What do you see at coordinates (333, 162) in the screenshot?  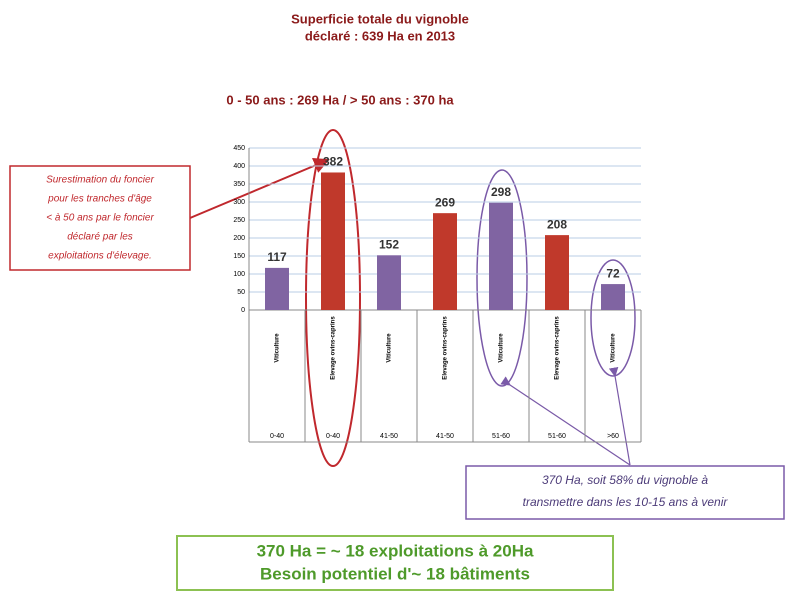 I see `data-label: 382` at bounding box center [333, 162].